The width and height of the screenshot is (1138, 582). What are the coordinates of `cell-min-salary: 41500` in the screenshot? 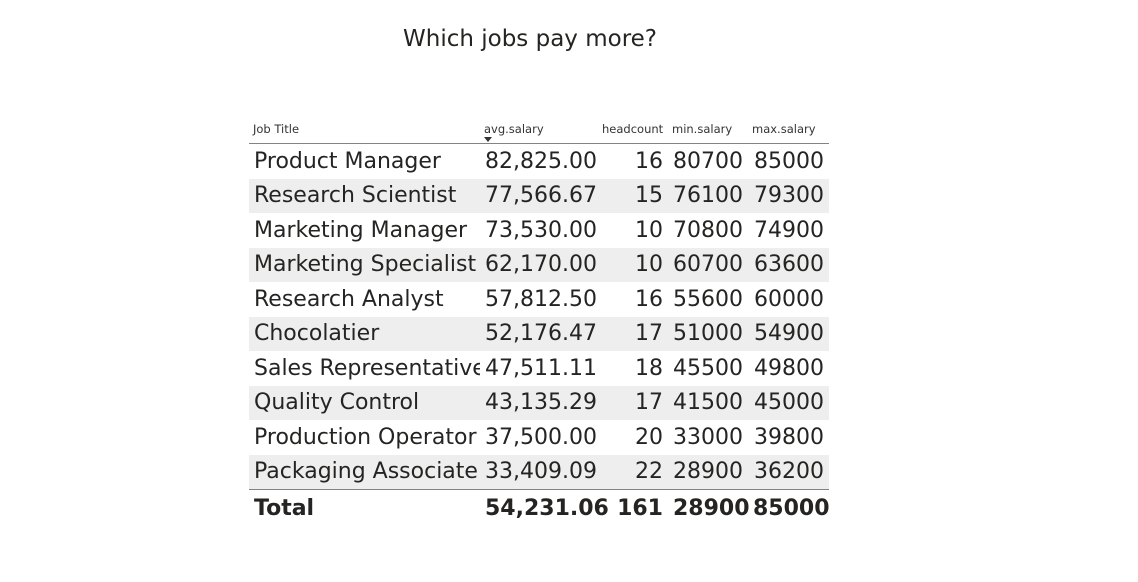 It's located at (708, 402).